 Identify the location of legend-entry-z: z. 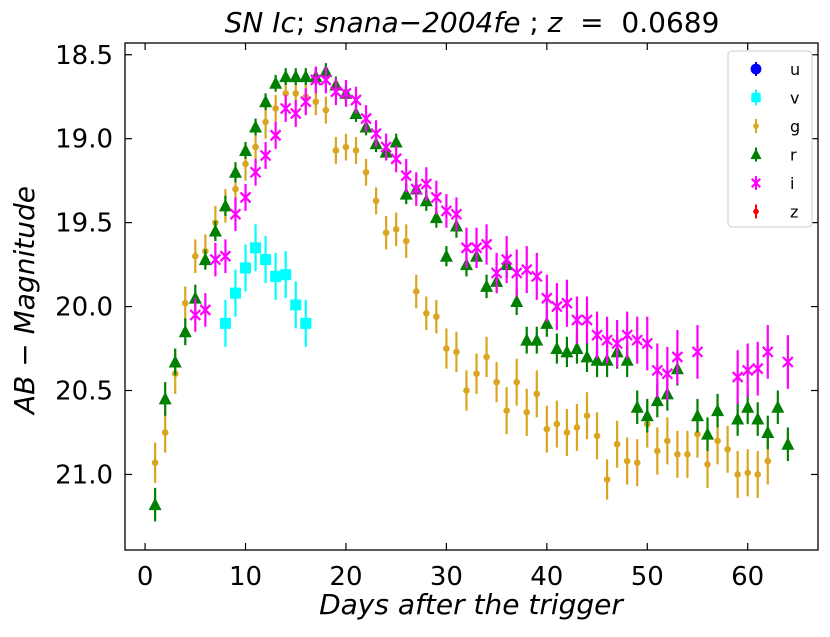
(775, 212).